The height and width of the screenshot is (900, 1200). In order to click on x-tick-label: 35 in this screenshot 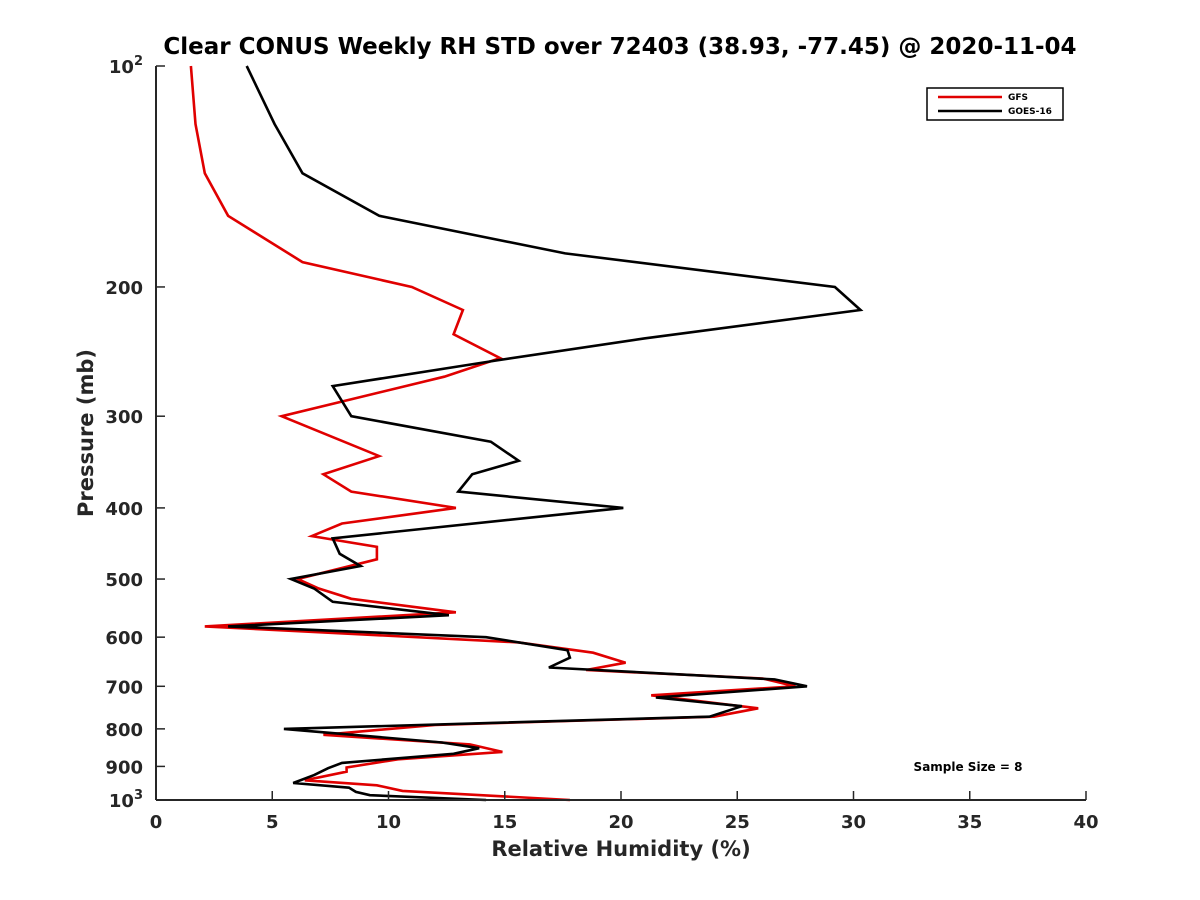, I will do `click(969, 822)`.